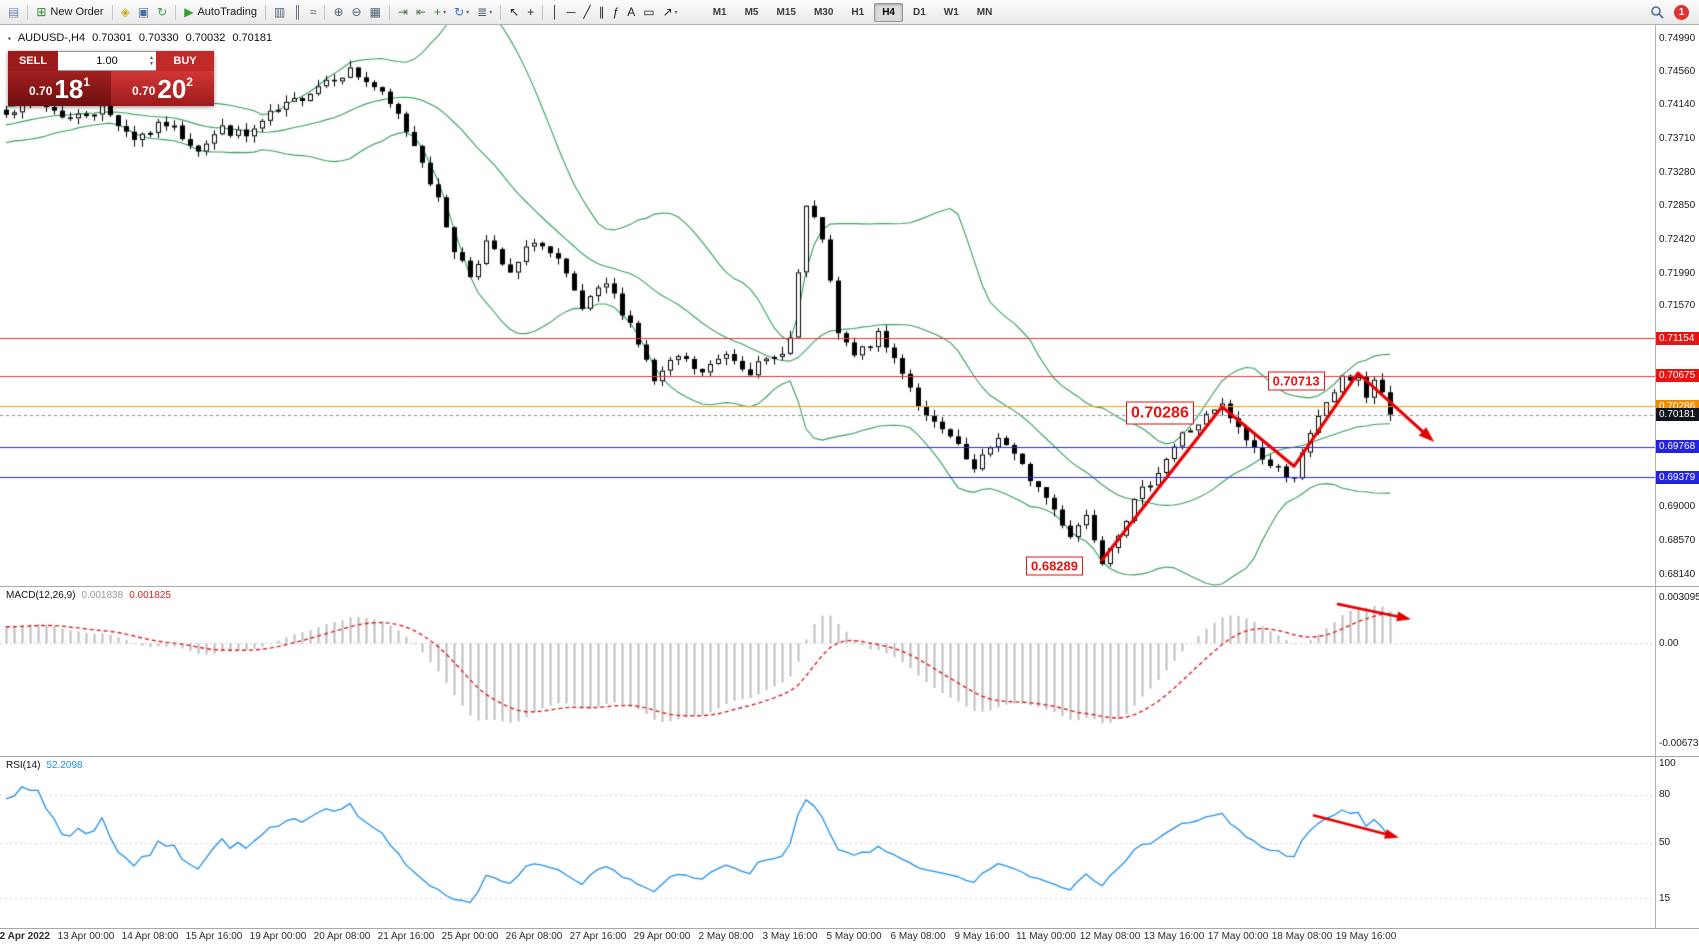  What do you see at coordinates (51, 38) in the screenshot?
I see `symbol-period: AUDUSD-,H4` at bounding box center [51, 38].